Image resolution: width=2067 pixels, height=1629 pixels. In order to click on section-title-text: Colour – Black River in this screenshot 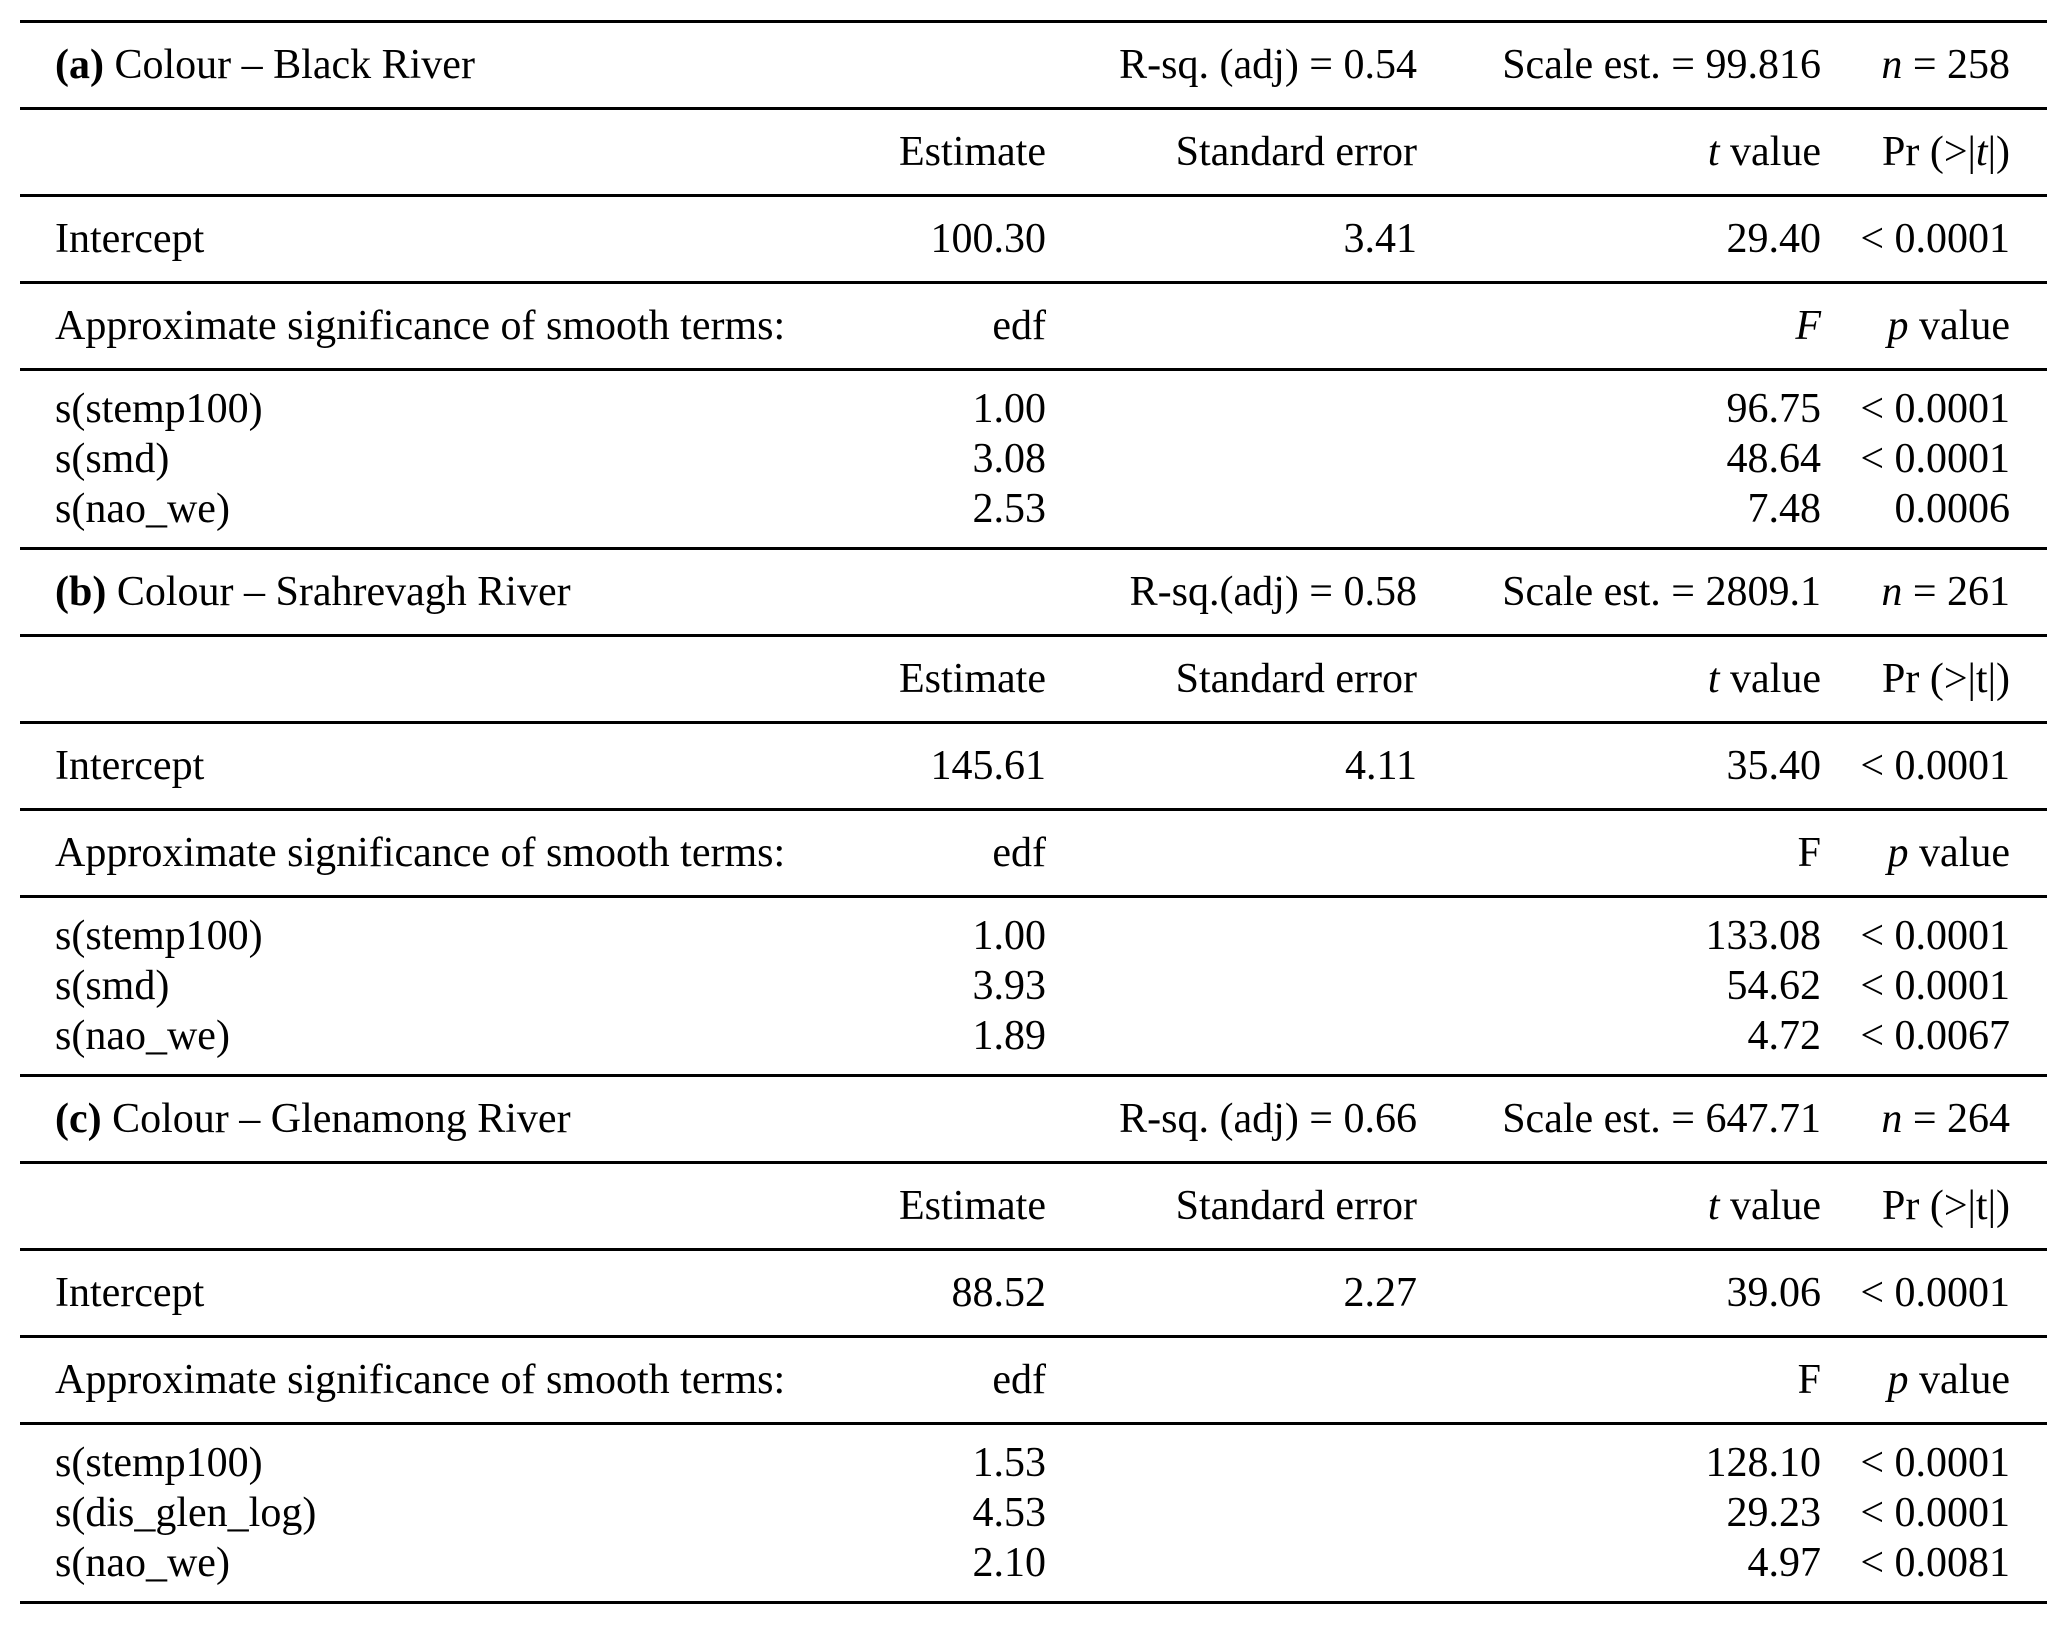, I will do `click(294, 65)`.